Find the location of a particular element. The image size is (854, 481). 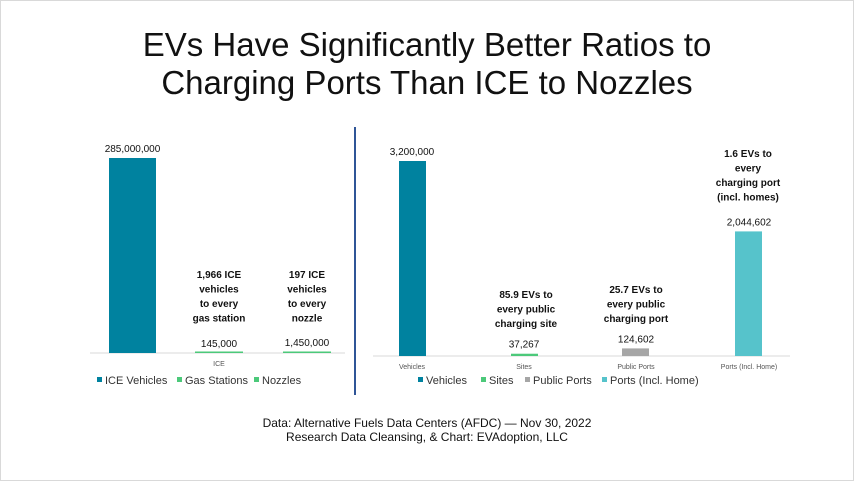

left-tick-label: ICE is located at coordinates (219, 364).